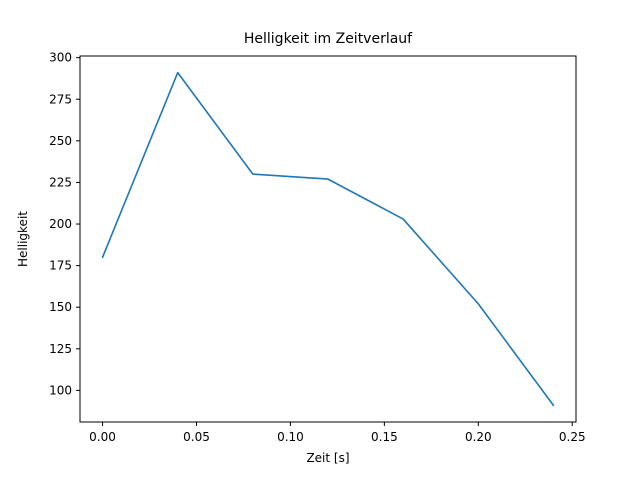 Image resolution: width=640 pixels, height=480 pixels. What do you see at coordinates (327, 458) in the screenshot?
I see `x-axis-label: Zeit [s]` at bounding box center [327, 458].